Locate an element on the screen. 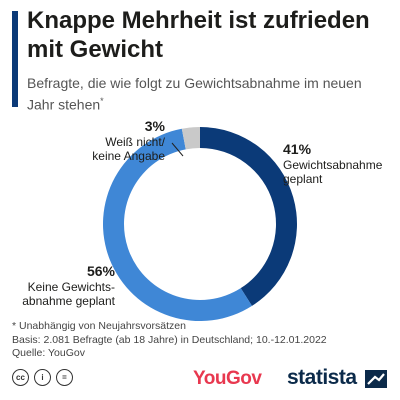 The image size is (400, 400). slice-text-weight-loss-planned-1: Gewichtsabnahme is located at coordinates (333, 165).